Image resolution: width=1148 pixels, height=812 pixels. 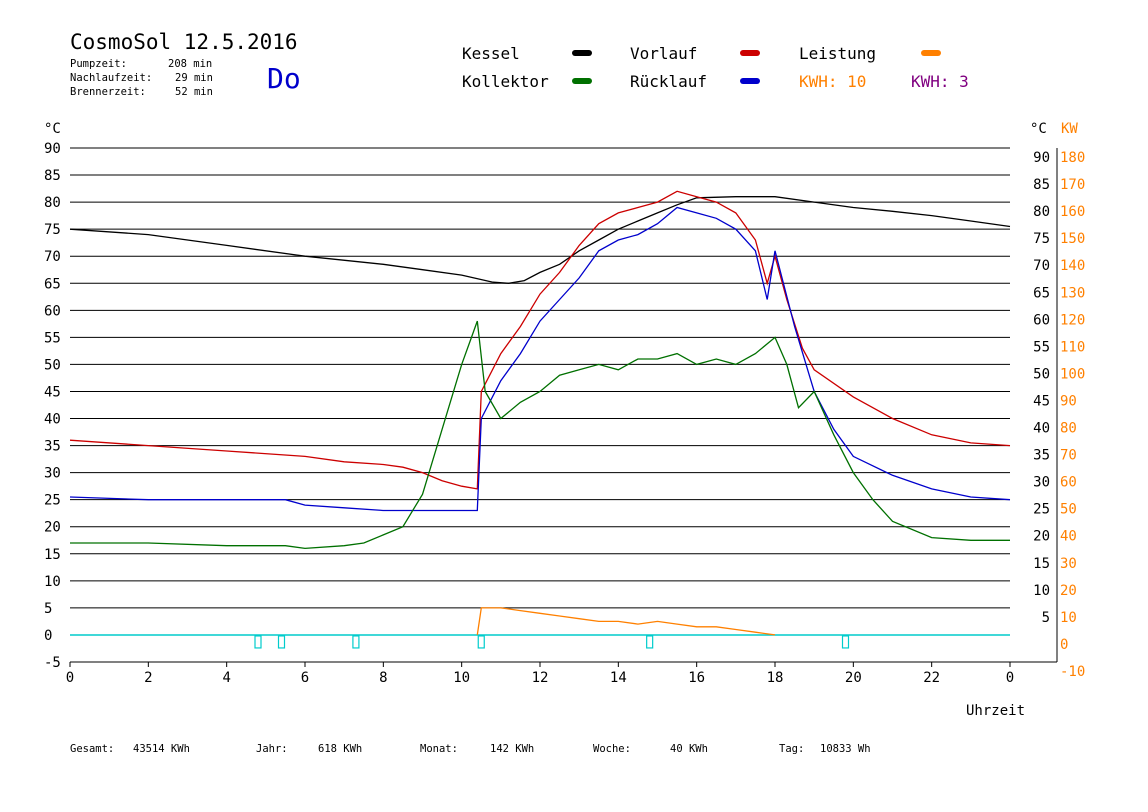 What do you see at coordinates (1041, 320) in the screenshot?
I see `y-tick-label-right: 60` at bounding box center [1041, 320].